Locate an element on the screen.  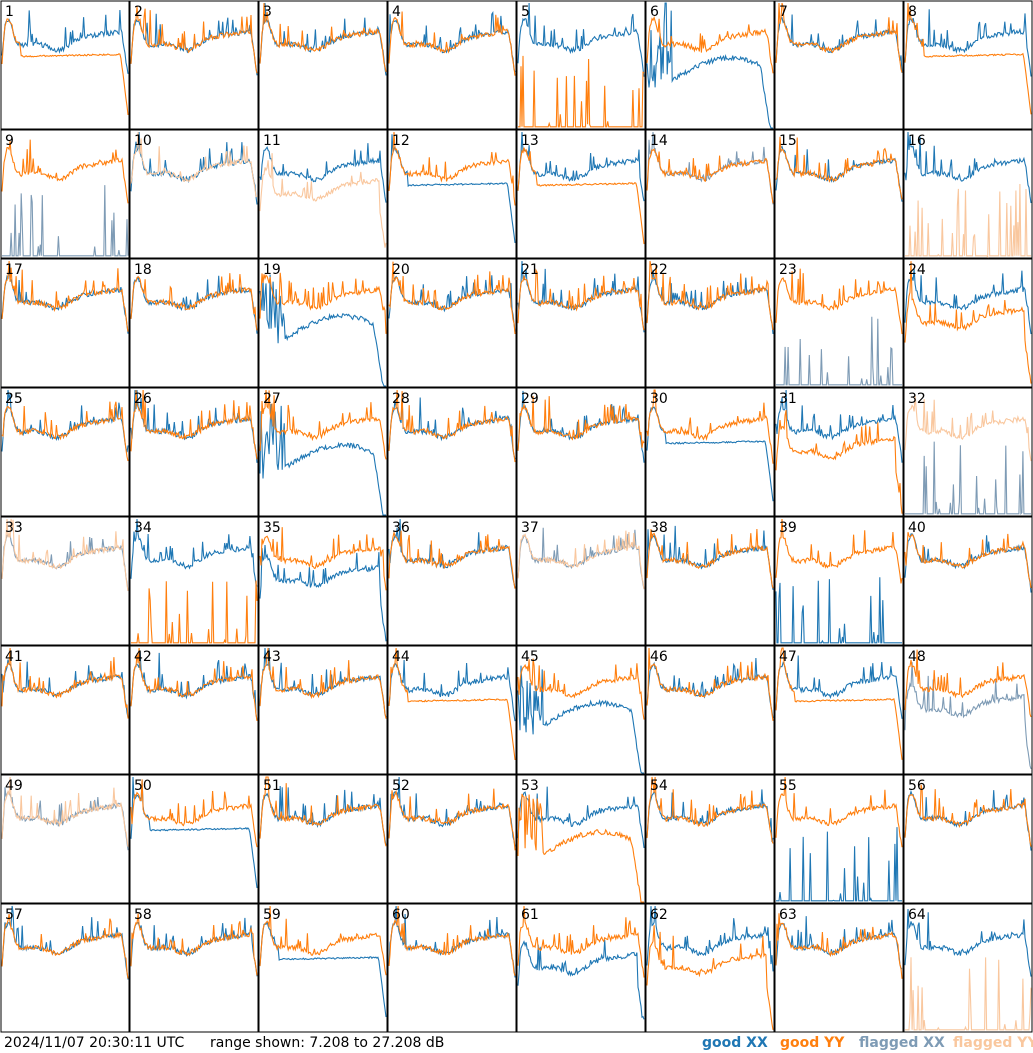
panel-label: 60 is located at coordinates (401, 915).